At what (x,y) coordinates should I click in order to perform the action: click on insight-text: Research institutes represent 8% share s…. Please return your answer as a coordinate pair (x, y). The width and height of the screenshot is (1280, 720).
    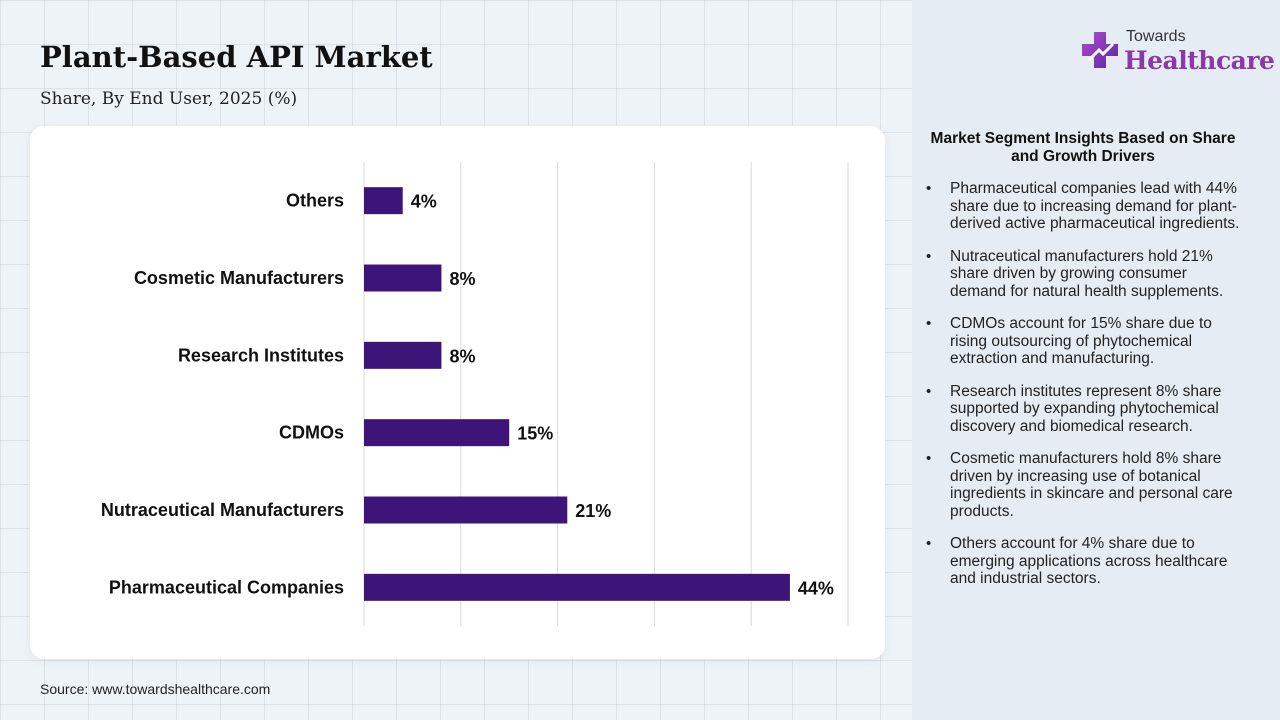
    Looking at the image, I should click on (1086, 408).